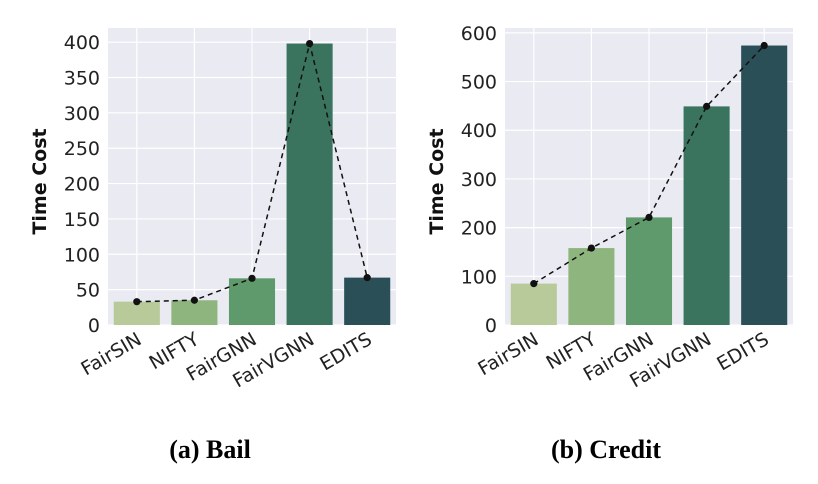 This screenshot has width=818, height=484. Describe the element at coordinates (479, 34) in the screenshot. I see `y-tick-label: 600` at that location.